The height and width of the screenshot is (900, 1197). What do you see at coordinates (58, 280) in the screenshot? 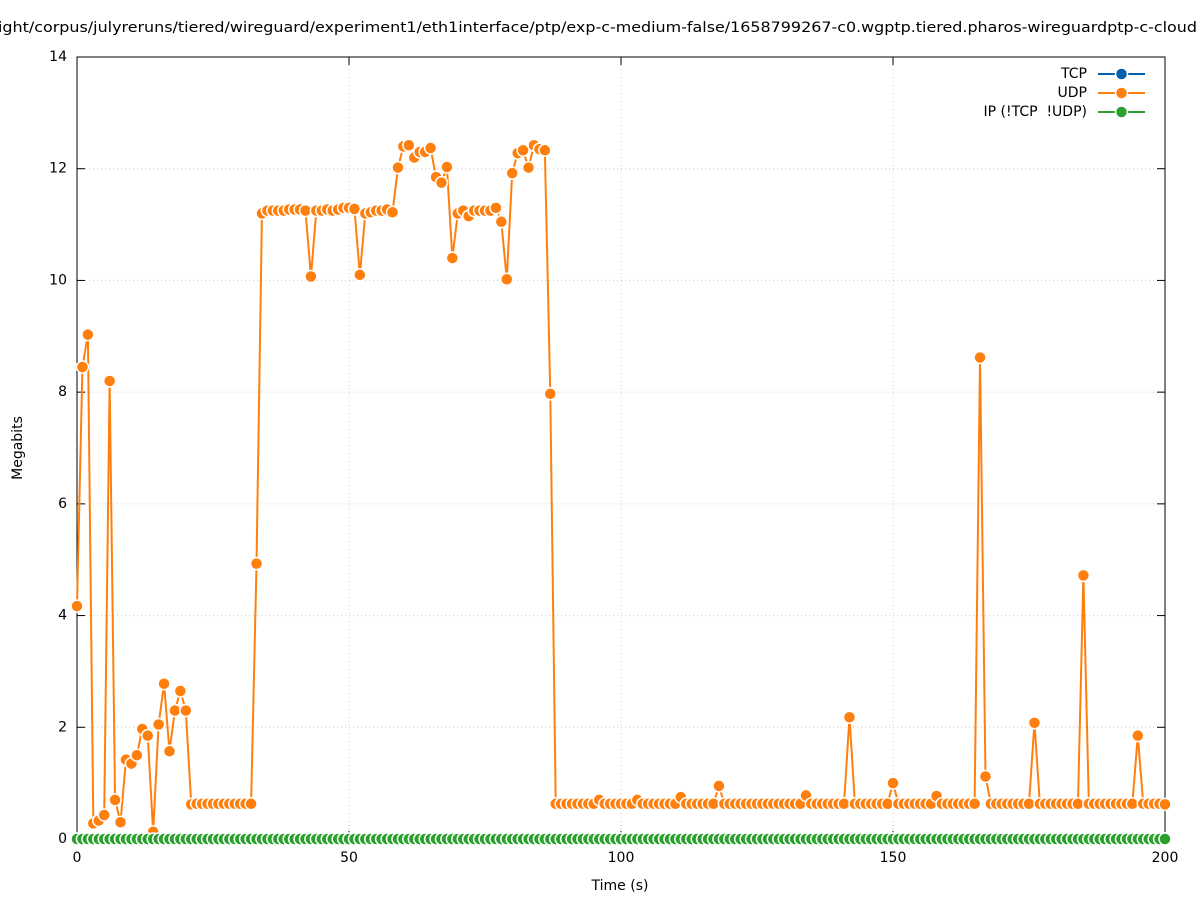
I see `y-tick-label: 10` at bounding box center [58, 280].